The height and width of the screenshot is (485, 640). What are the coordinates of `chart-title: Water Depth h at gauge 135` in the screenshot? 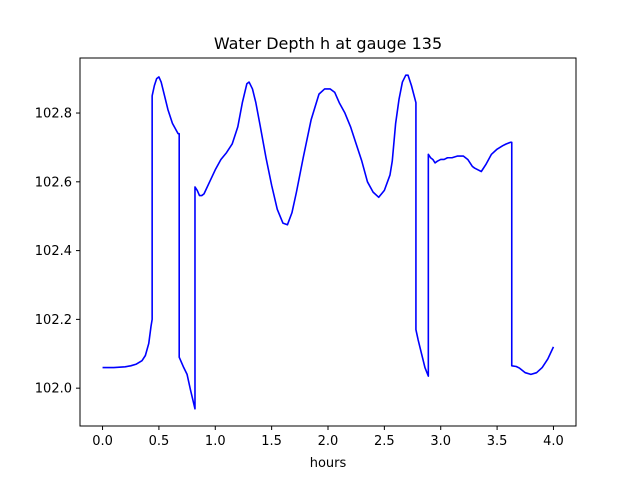 It's located at (328, 43).